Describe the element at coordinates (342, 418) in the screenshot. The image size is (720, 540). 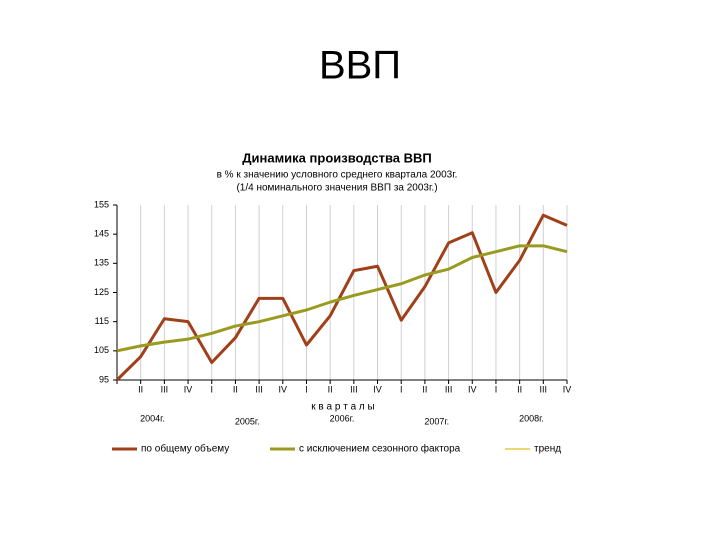
I see `group-label: 2006г.` at that location.